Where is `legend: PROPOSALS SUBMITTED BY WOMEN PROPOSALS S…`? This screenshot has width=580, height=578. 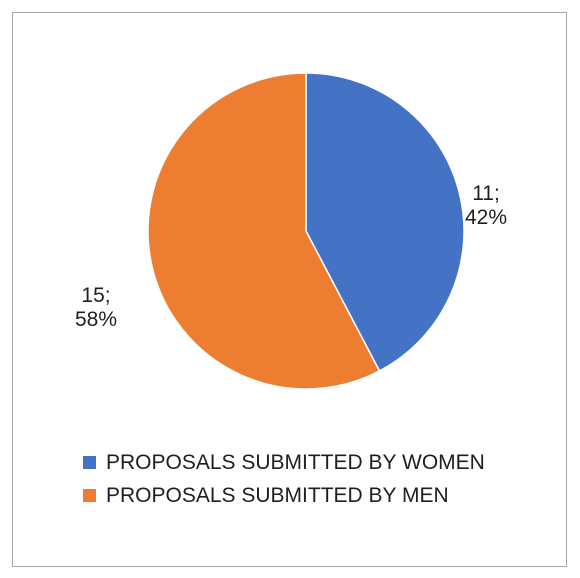
legend: PROPOSALS SUBMITTED BY WOMEN PROPOSALS S… is located at coordinates (318, 482).